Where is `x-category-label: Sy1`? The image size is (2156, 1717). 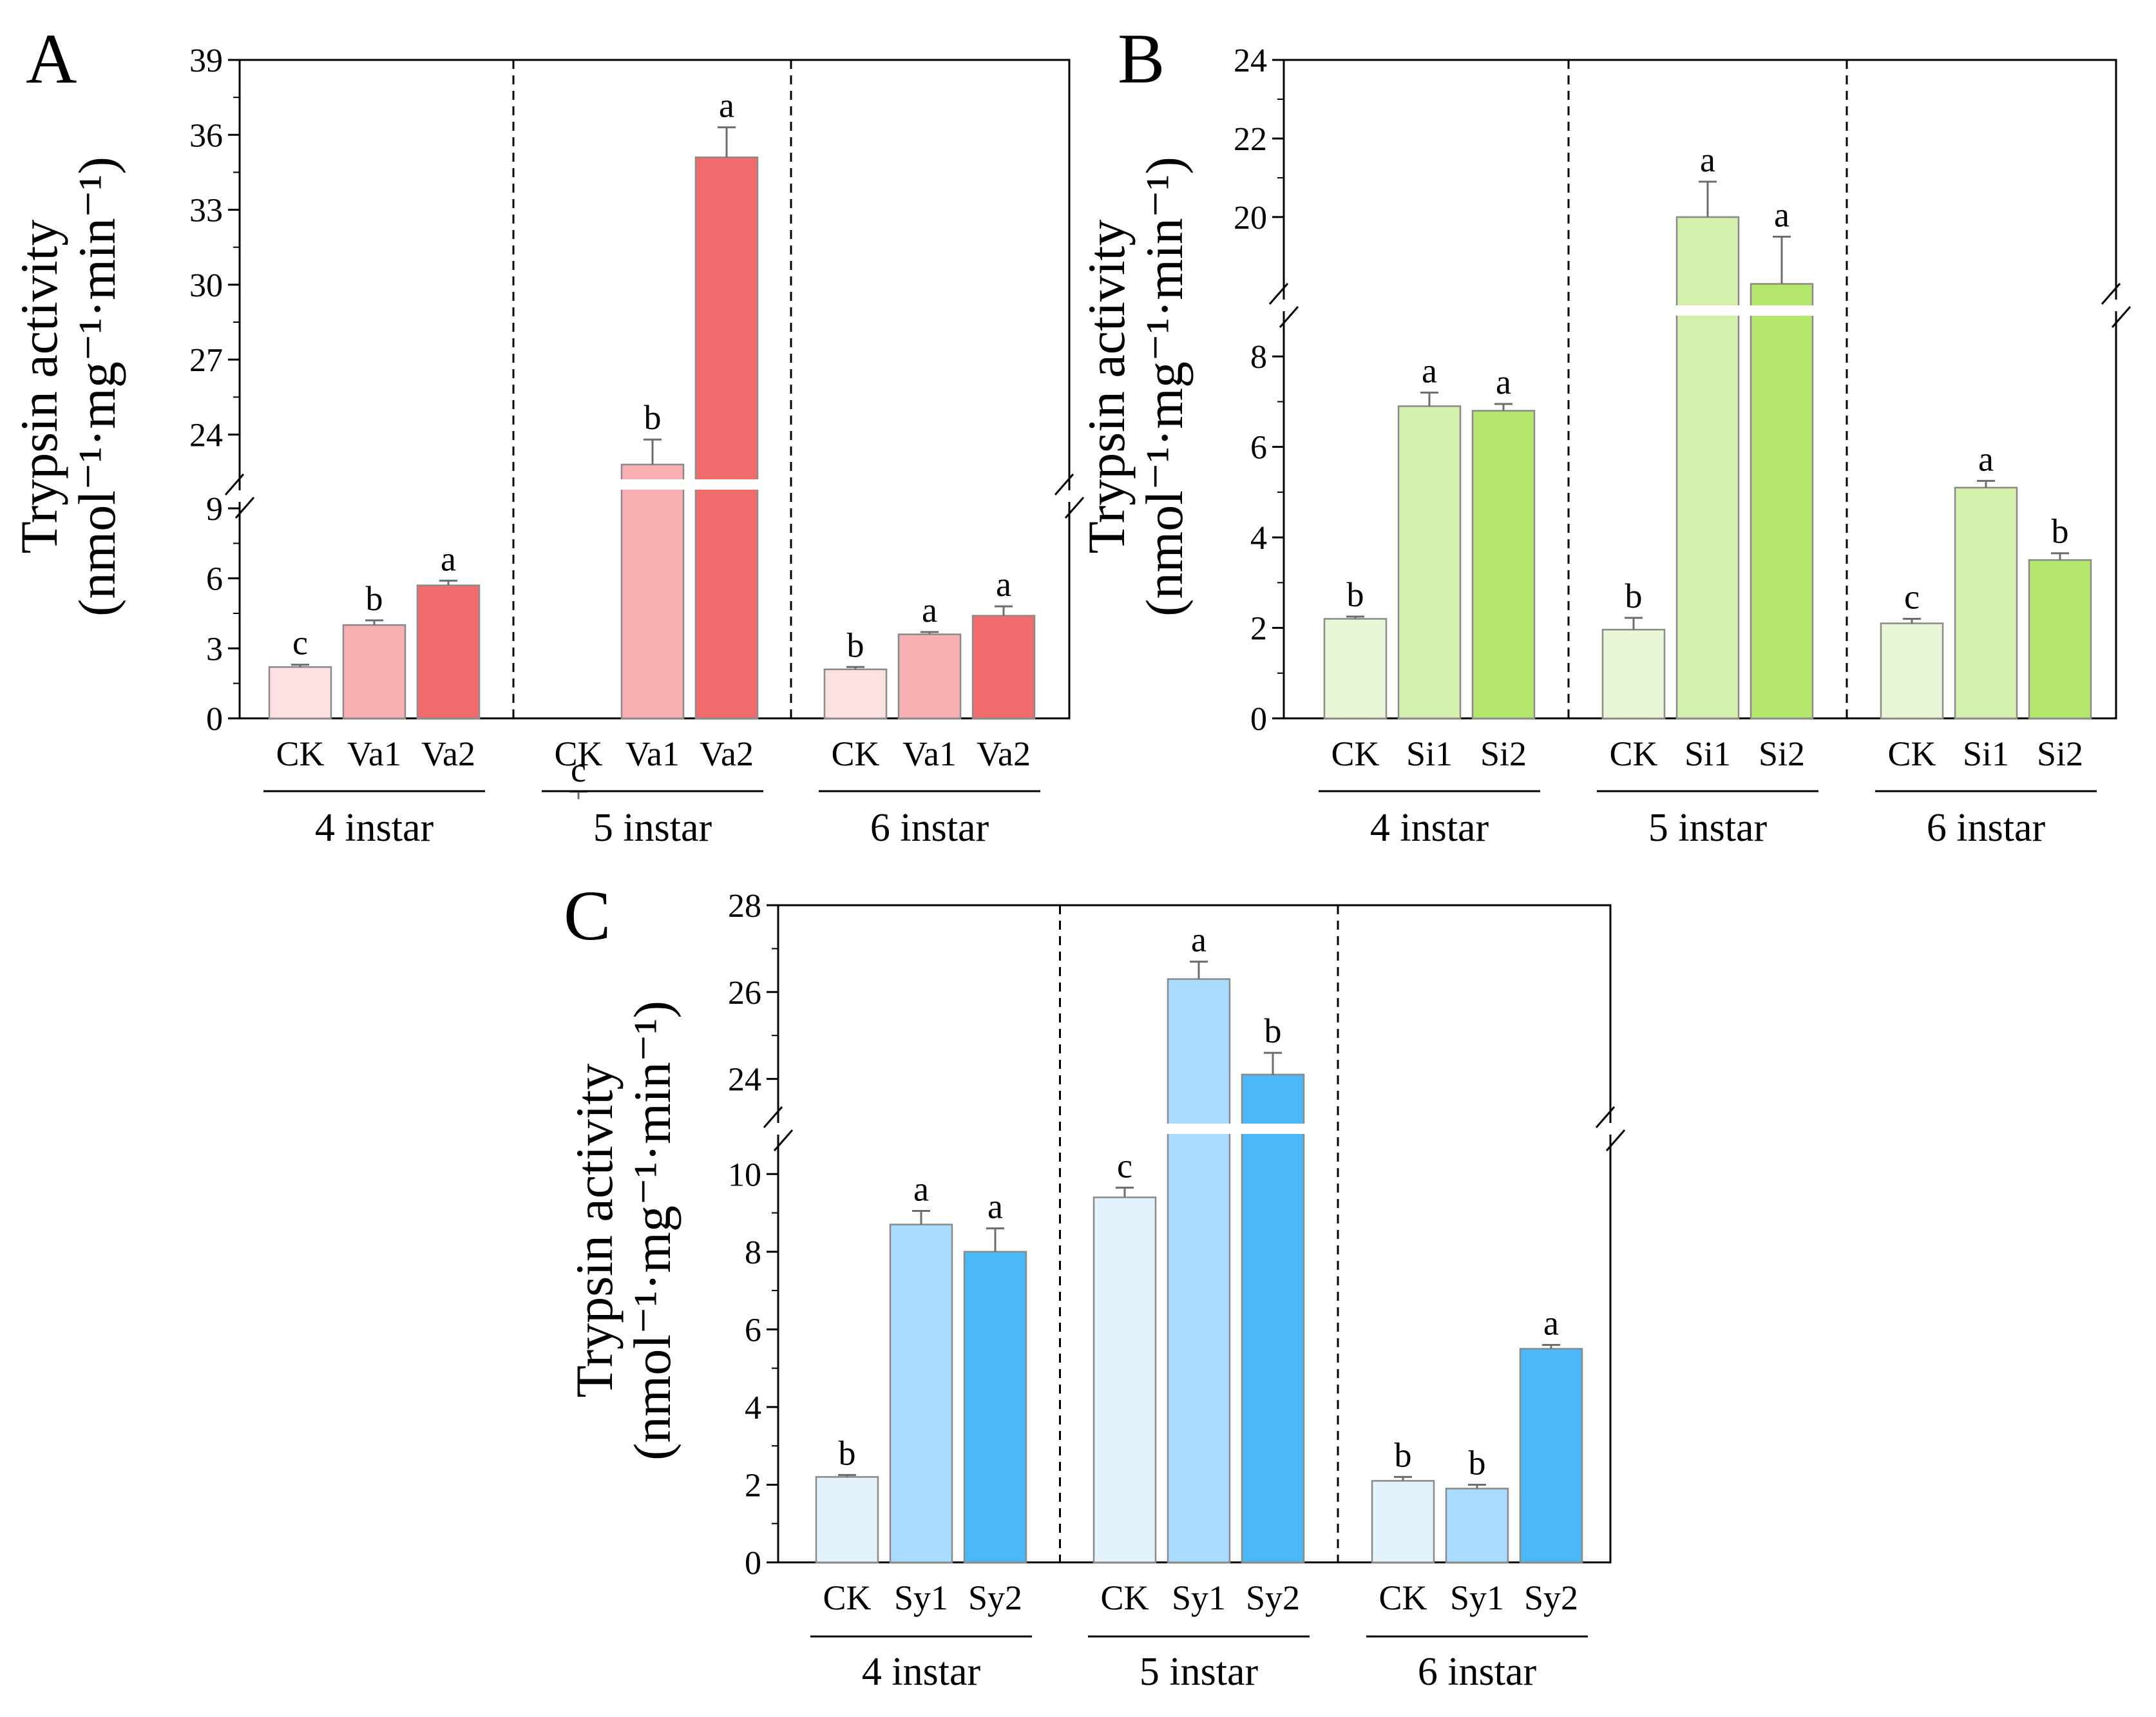
x-category-label: Sy1 is located at coordinates (921, 1597).